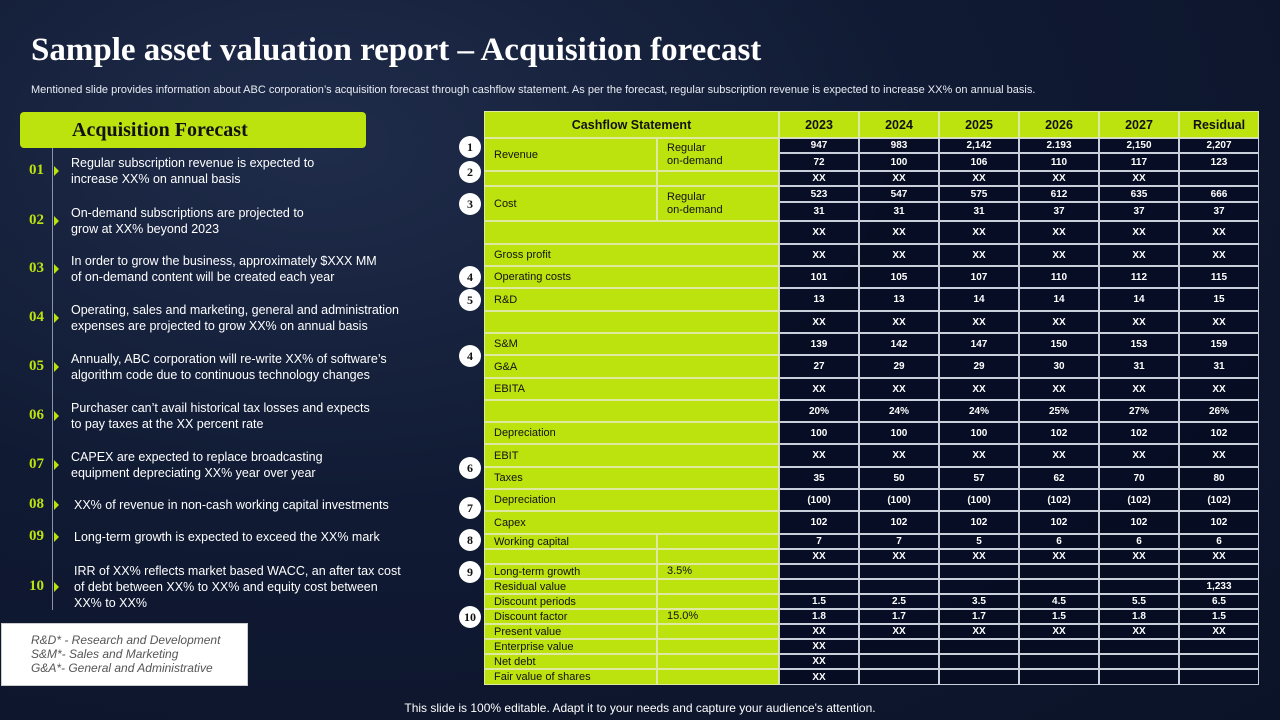  I want to click on value-cell: 1.5, so click(1059, 616).